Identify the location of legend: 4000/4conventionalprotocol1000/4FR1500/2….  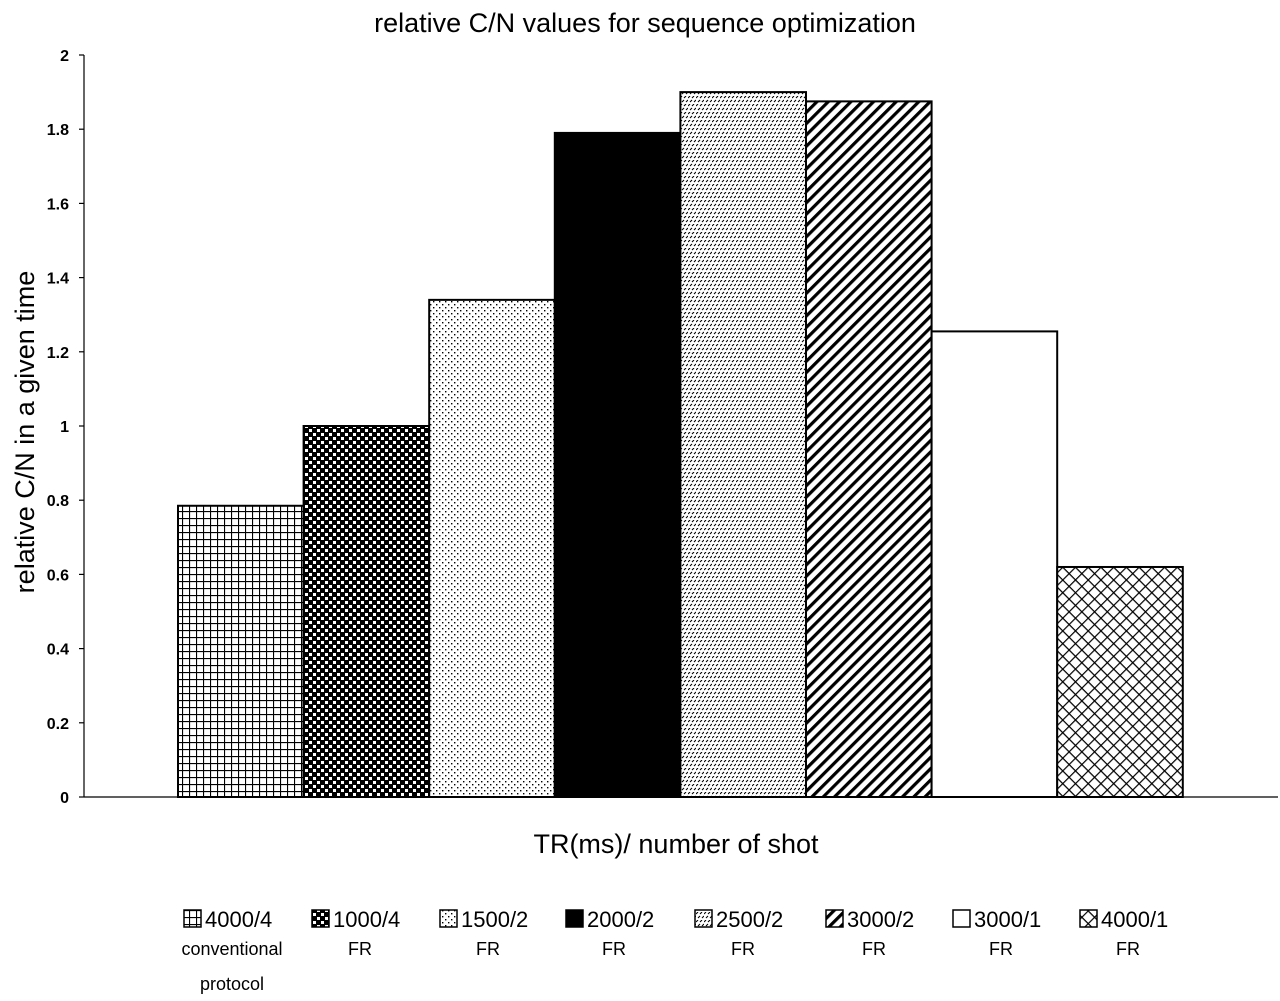
(674, 950).